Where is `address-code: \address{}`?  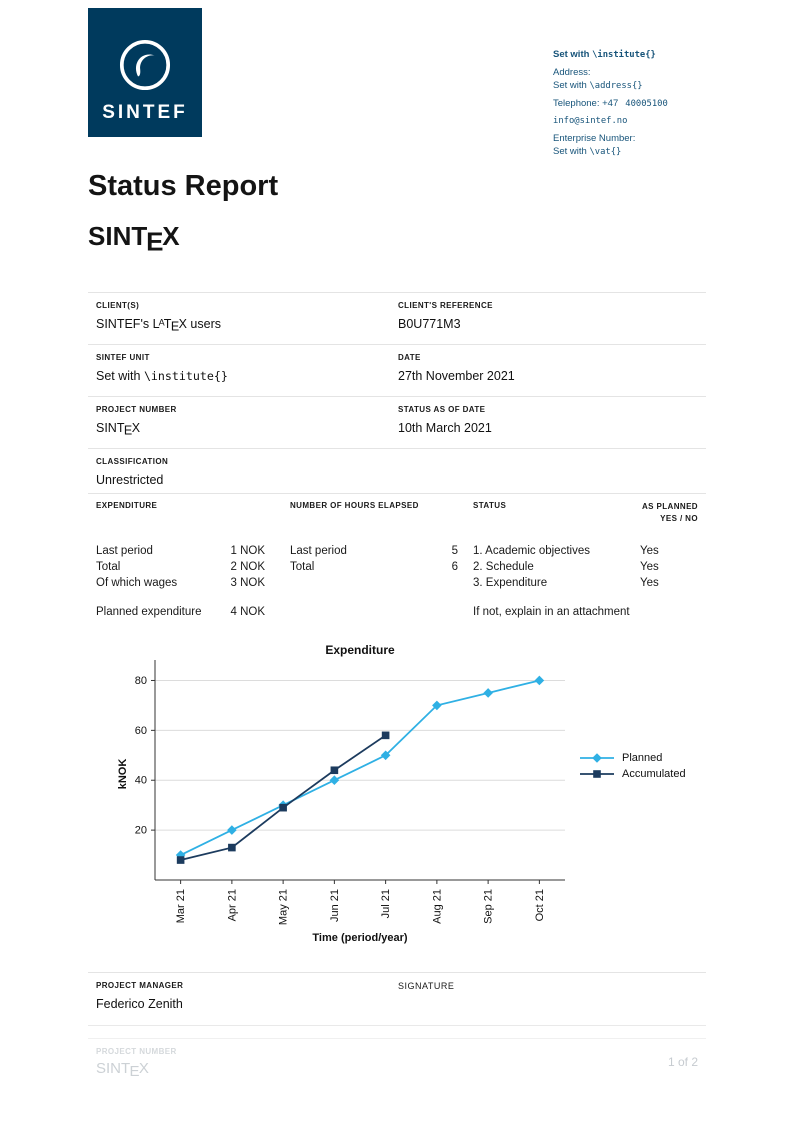
address-code: \address{} is located at coordinates (616, 86).